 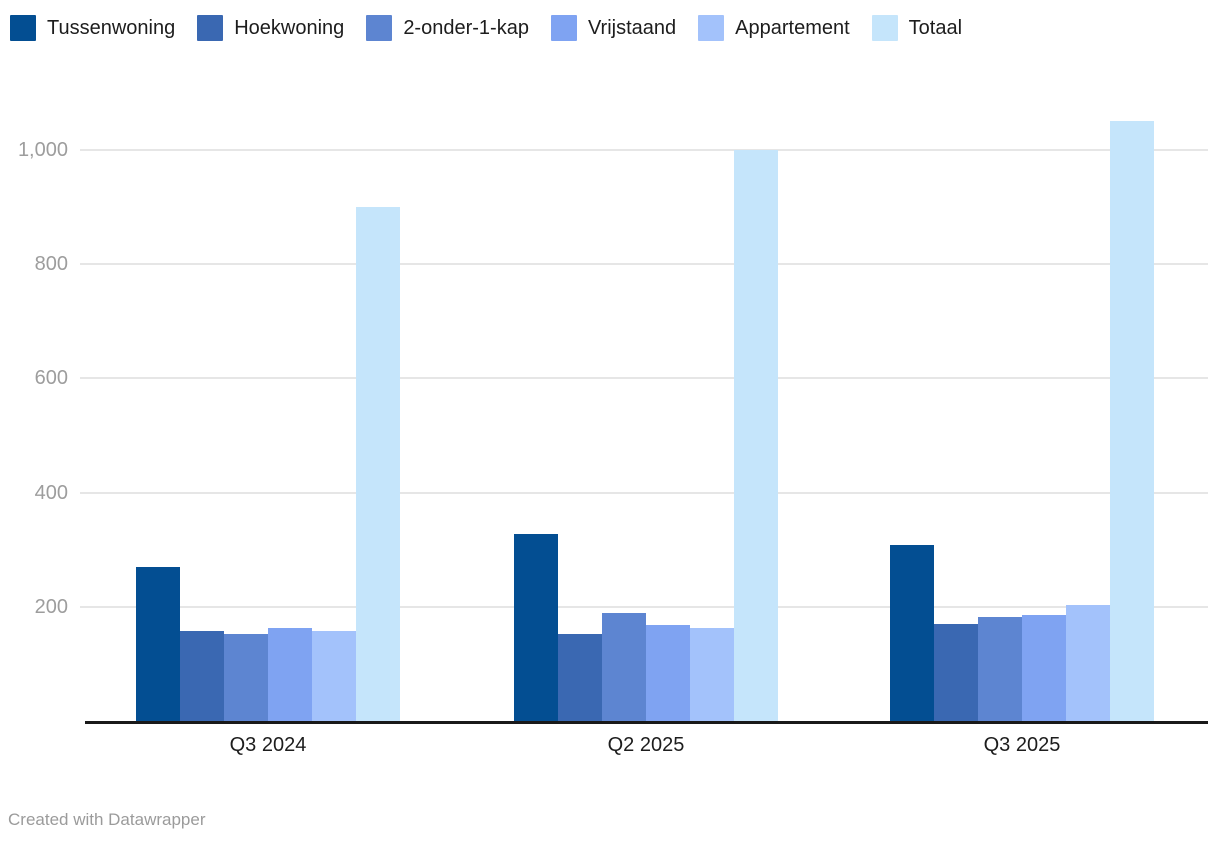 What do you see at coordinates (1088, 663) in the screenshot?
I see `bar-appartement-q3-2025` at bounding box center [1088, 663].